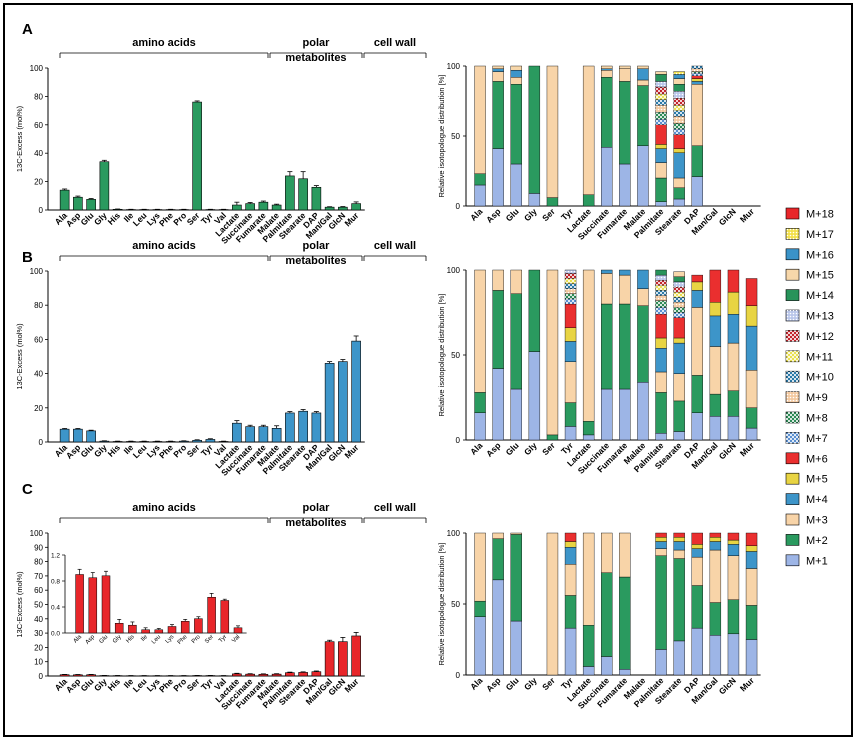 Image resolution: width=856 pixels, height=740 pixels. Describe the element at coordinates (570, 382) in the screenshot. I see `iso-seg-Tyr-M+3` at that location.